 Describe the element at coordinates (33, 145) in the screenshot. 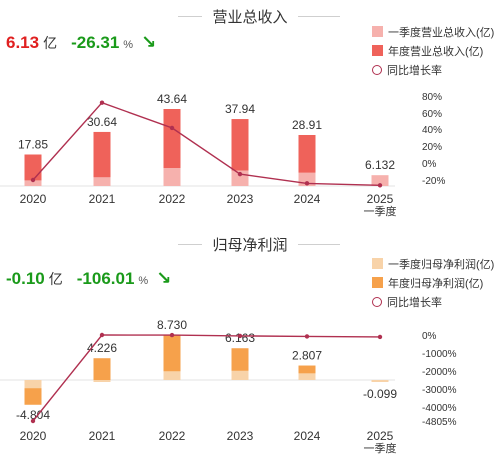

I see `data-label: 17.85` at that location.